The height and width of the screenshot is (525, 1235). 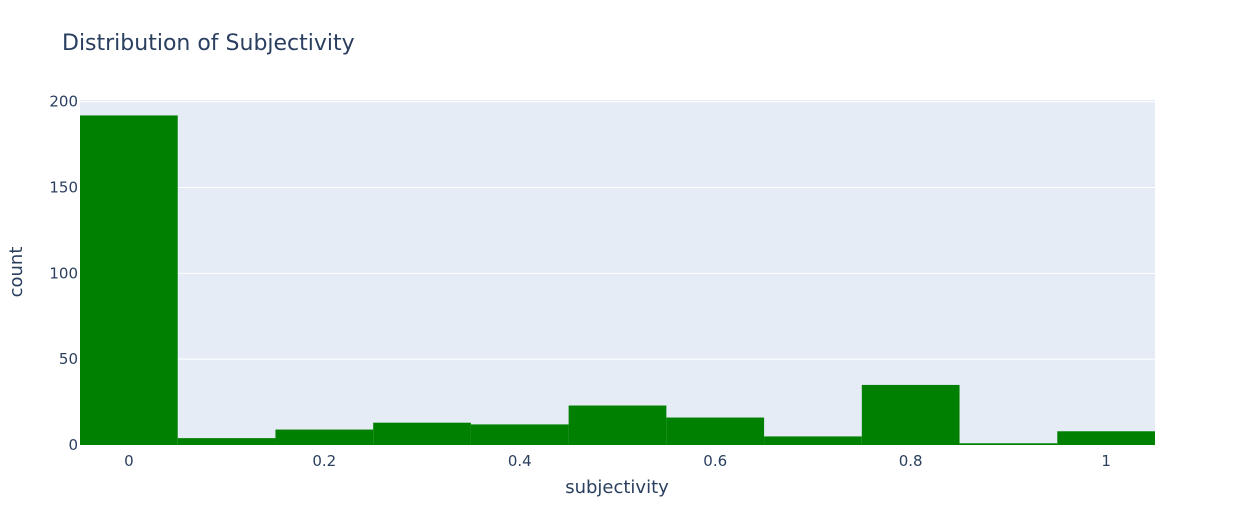 I want to click on x-axis-title: subjectivity, so click(x=617, y=487).